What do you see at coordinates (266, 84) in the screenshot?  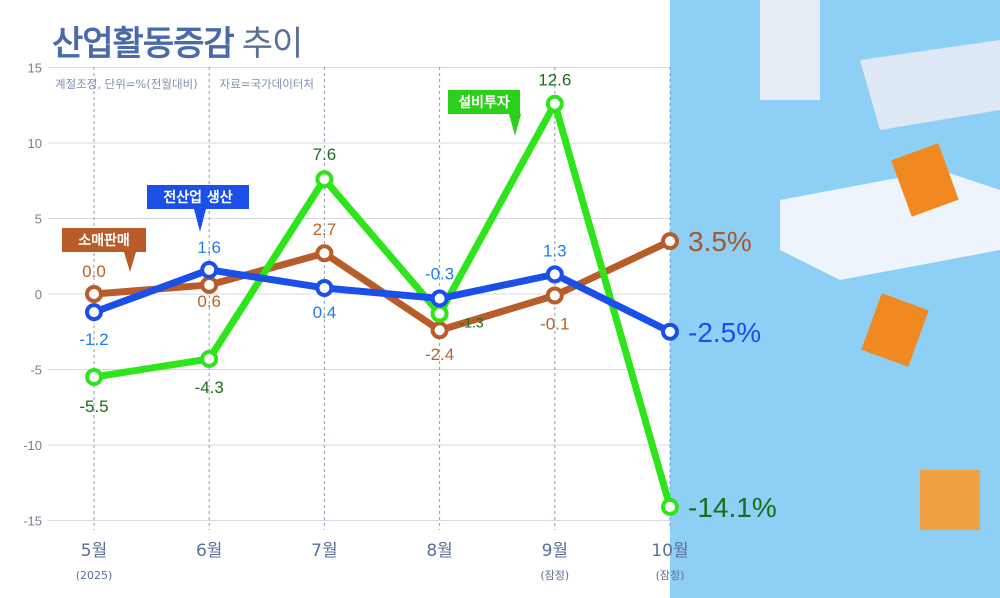 I see `source-note: 자료=국가데이터처` at bounding box center [266, 84].